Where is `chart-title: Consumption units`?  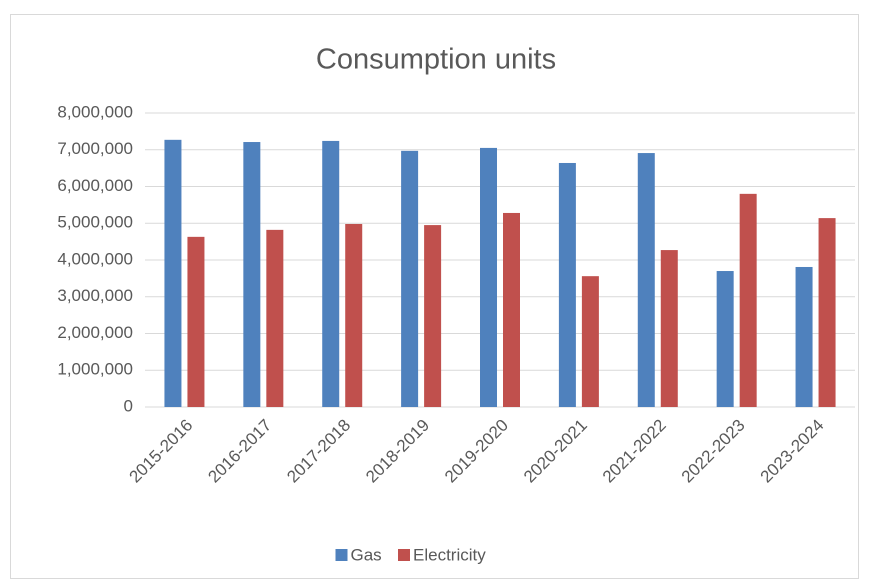 chart-title: Consumption units is located at coordinates (436, 60).